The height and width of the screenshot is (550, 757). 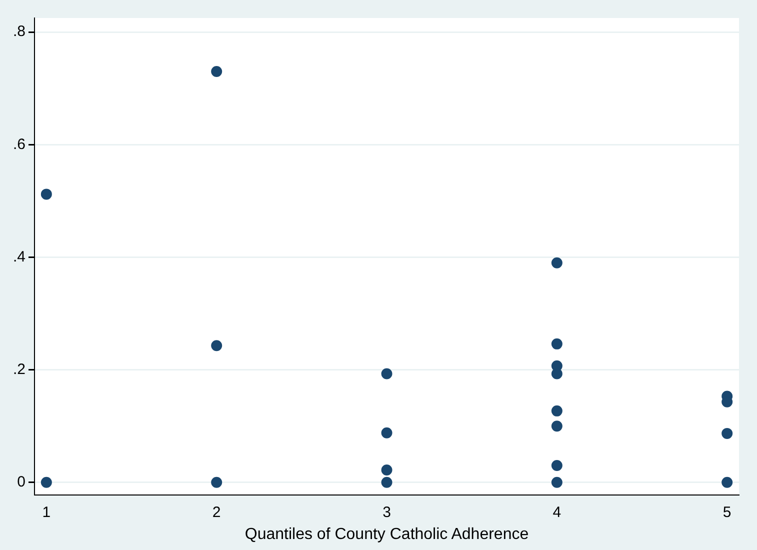 What do you see at coordinates (19, 31) in the screenshot?
I see `y-tick-label: .8` at bounding box center [19, 31].